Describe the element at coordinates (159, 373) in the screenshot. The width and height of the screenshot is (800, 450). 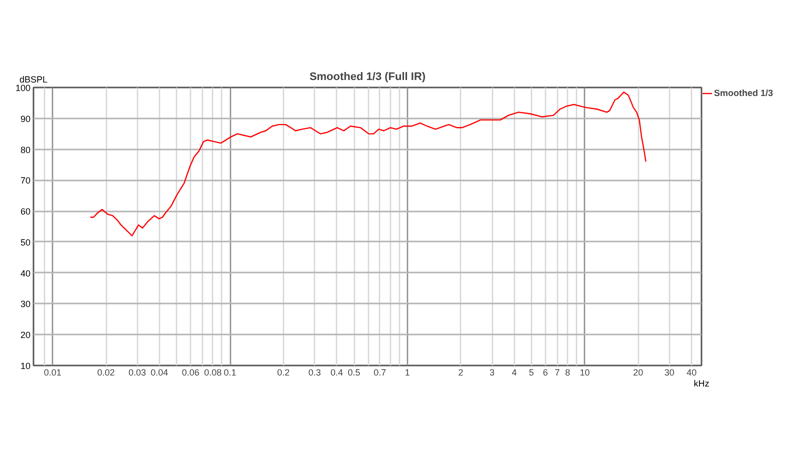
I see `x-tick-label: 0.04` at that location.